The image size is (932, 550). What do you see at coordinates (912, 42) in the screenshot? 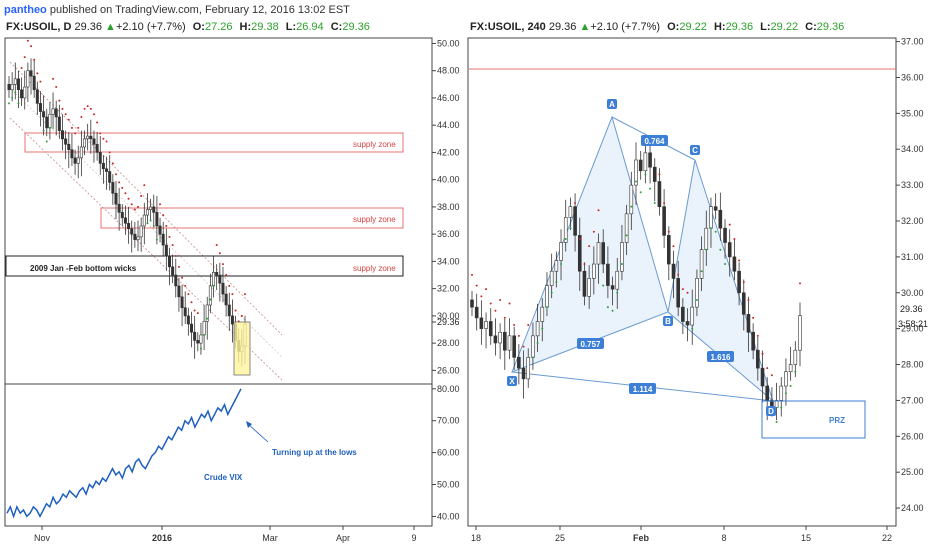
I see `y-tick-label: 37.00` at bounding box center [912, 42].